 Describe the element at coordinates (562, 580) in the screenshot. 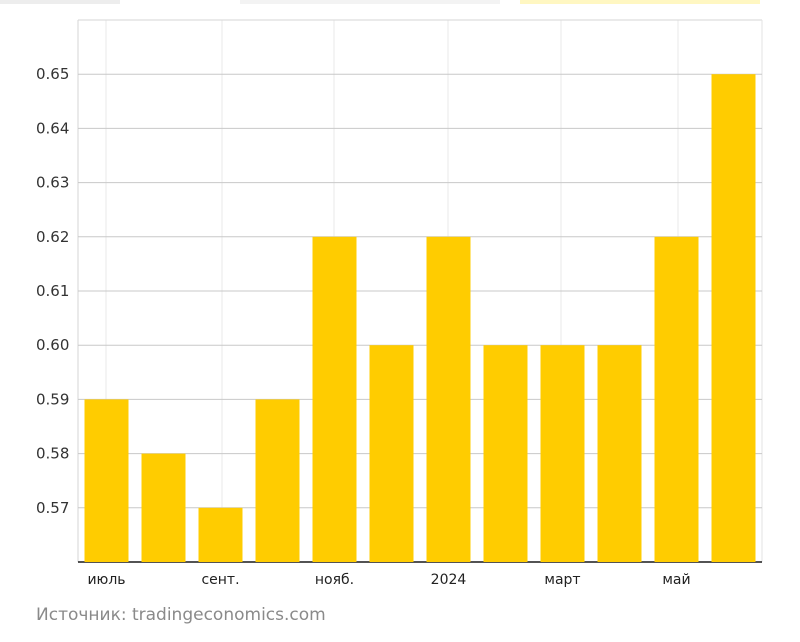

I see `x-tick-label: март` at that location.